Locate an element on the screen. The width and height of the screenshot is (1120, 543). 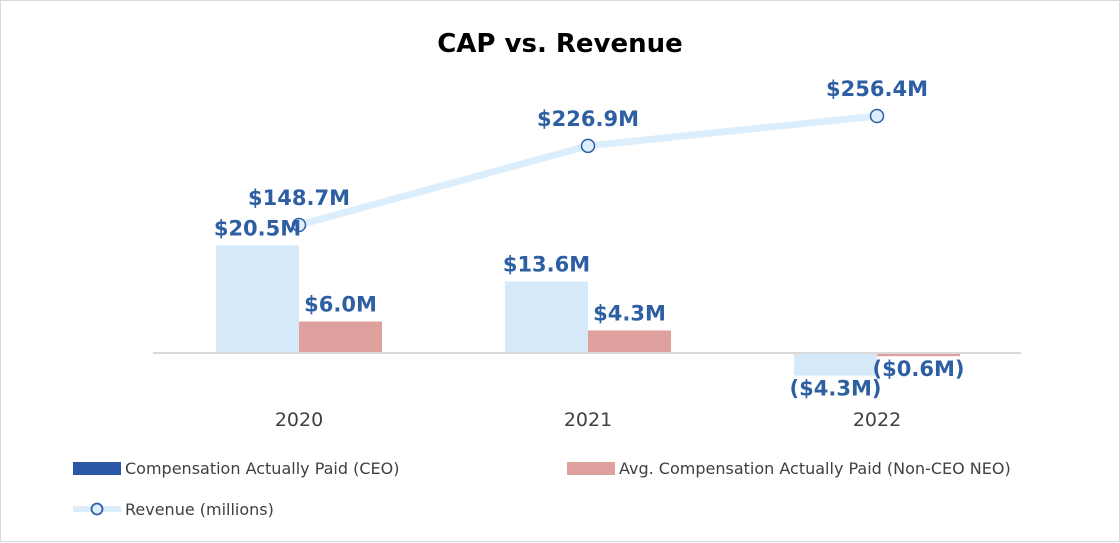
bar-label-2022-series-1: ($0.6M) is located at coordinates (919, 369).